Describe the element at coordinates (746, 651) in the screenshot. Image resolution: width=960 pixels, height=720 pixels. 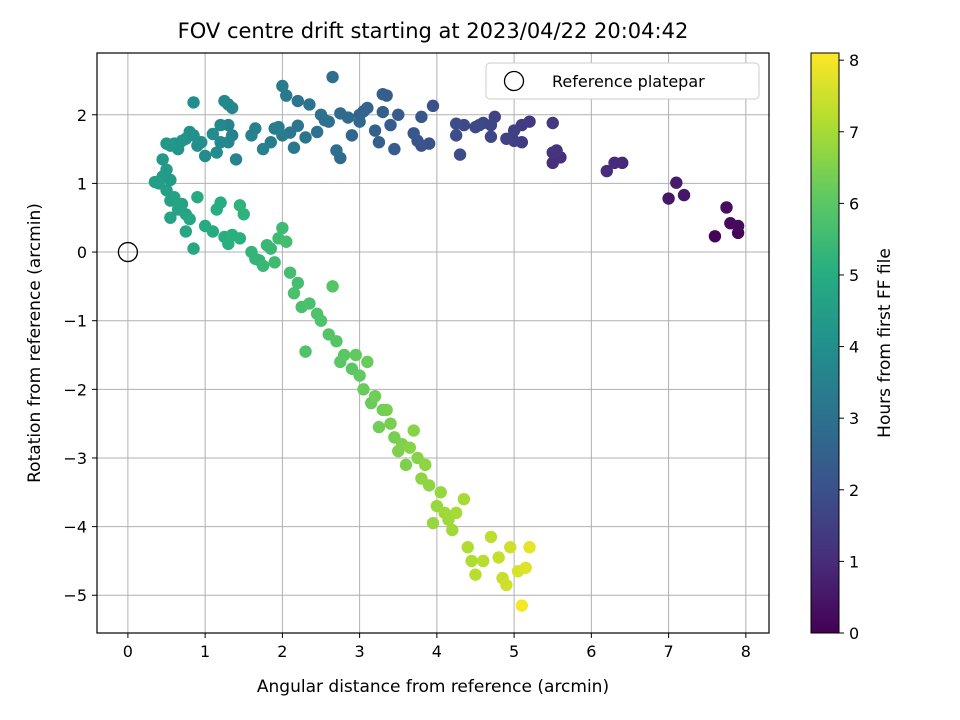
I see `x-tick-label: 8` at that location.